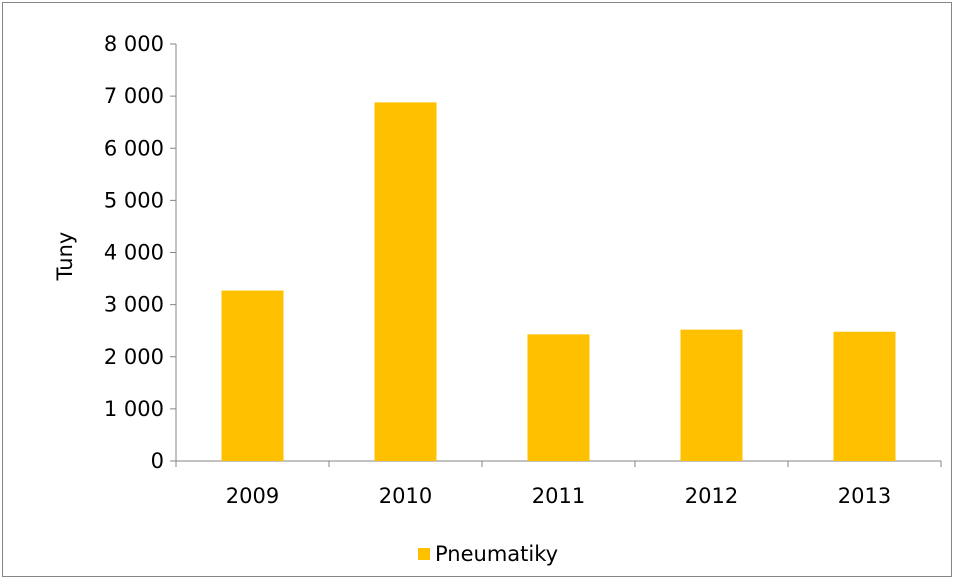  What do you see at coordinates (711, 395) in the screenshot?
I see `bar-2012` at bounding box center [711, 395].